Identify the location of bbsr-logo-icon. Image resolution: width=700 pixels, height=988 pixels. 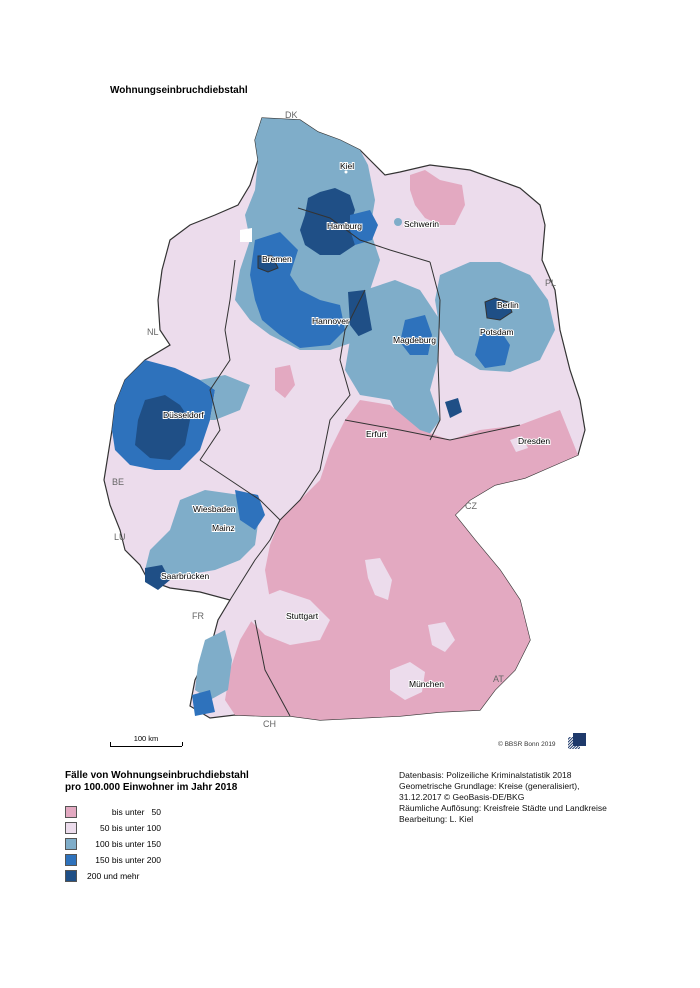
(577, 741).